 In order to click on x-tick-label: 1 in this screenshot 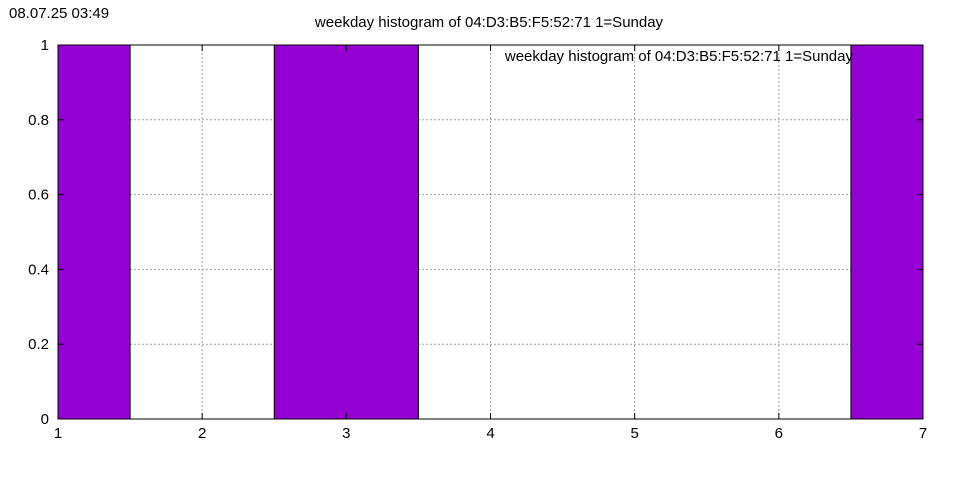, I will do `click(58, 433)`.